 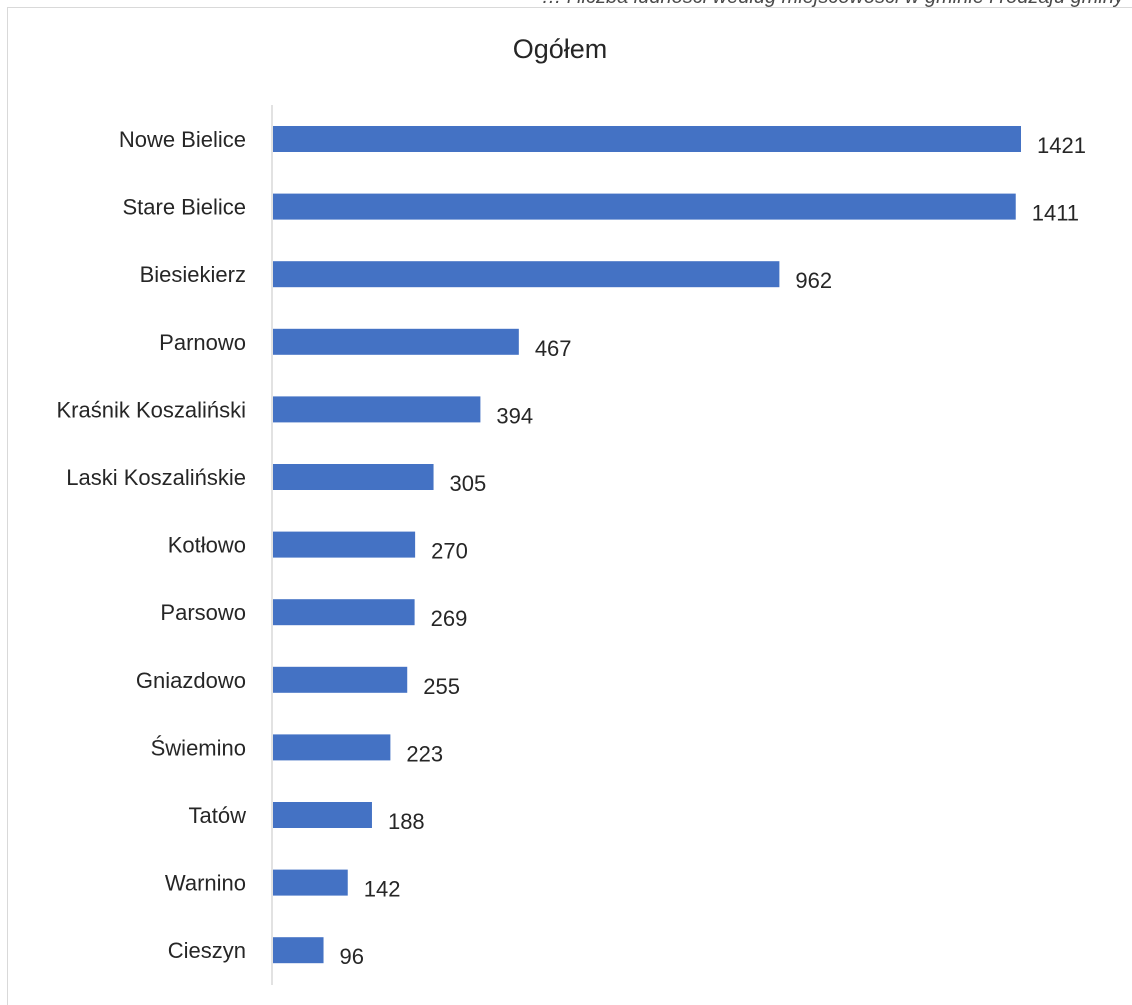 What do you see at coordinates (193, 274) in the screenshot?
I see `category-label: Biesiekierz` at bounding box center [193, 274].